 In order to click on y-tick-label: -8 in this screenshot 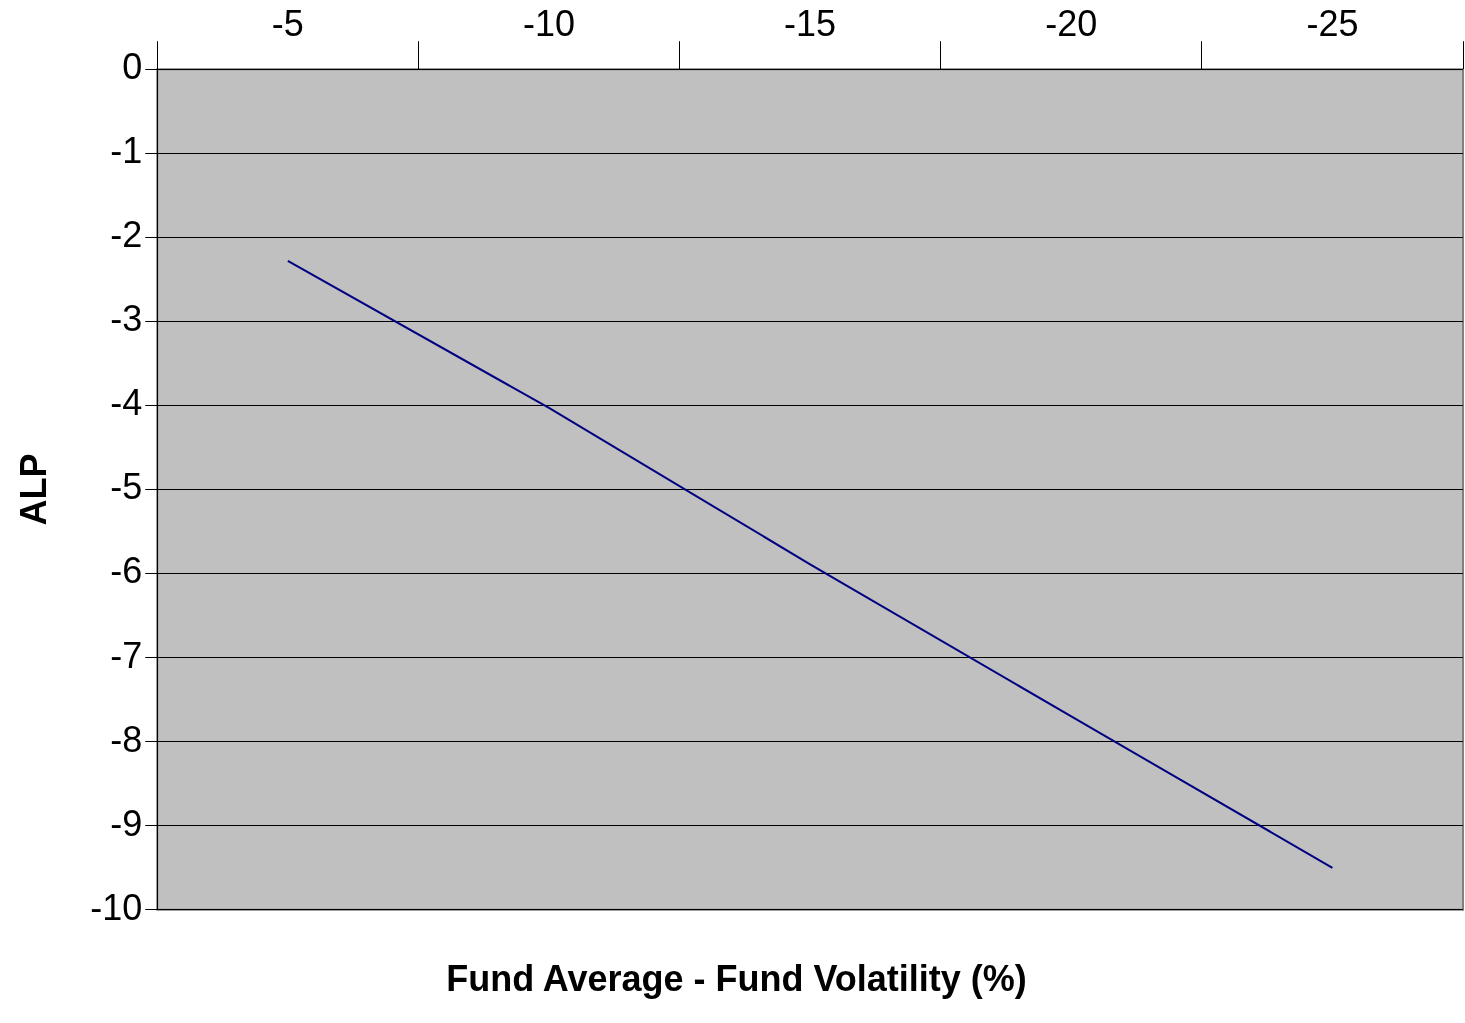, I will do `click(126, 739)`.